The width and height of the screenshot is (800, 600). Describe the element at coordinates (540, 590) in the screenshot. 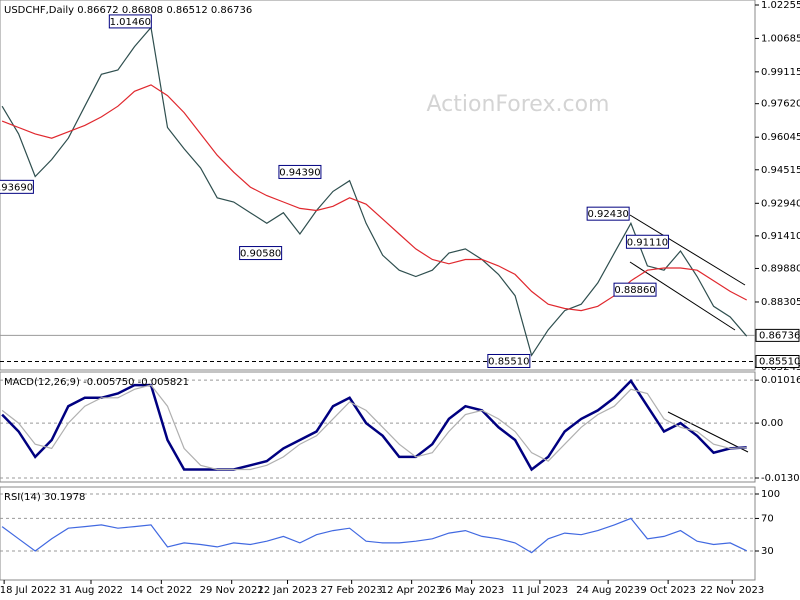

I see `x-tick-label: 11 Jul 2023` at that location.